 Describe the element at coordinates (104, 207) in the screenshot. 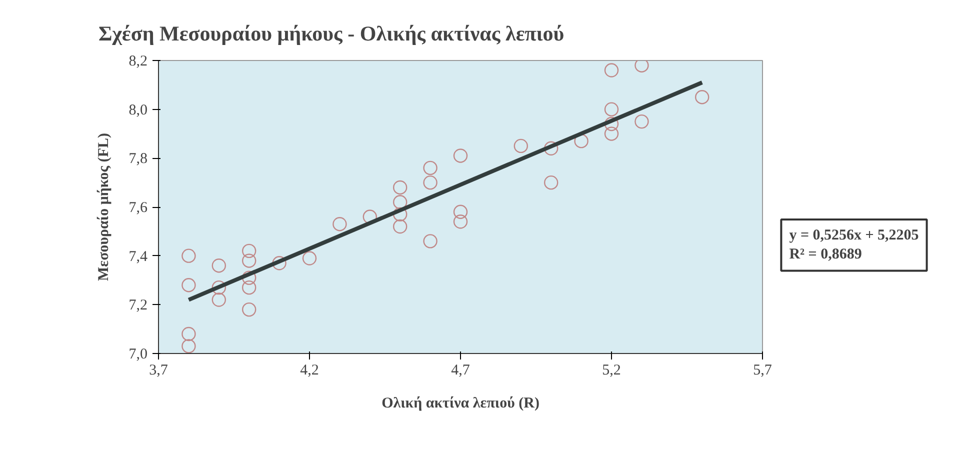

I see `y-axis-title: Μεσουραίο μήκος (FL)` at that location.